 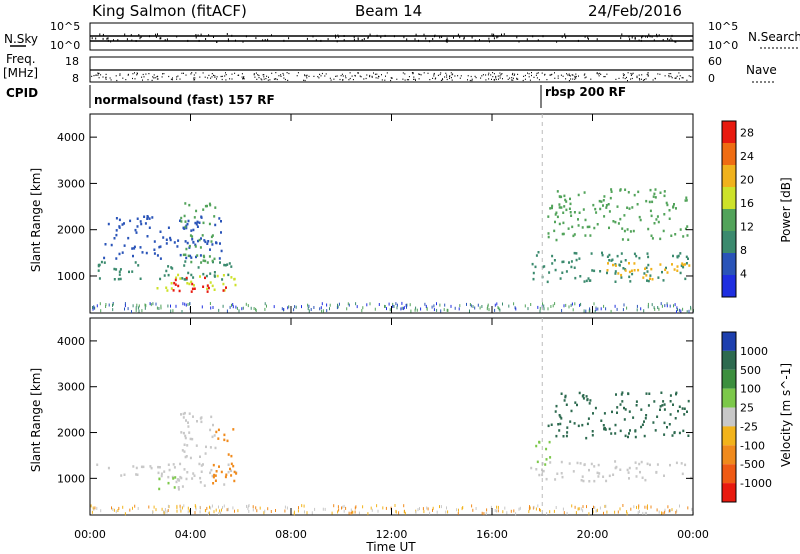 I want to click on y-tick-label: 1000, so click(x=71, y=276).